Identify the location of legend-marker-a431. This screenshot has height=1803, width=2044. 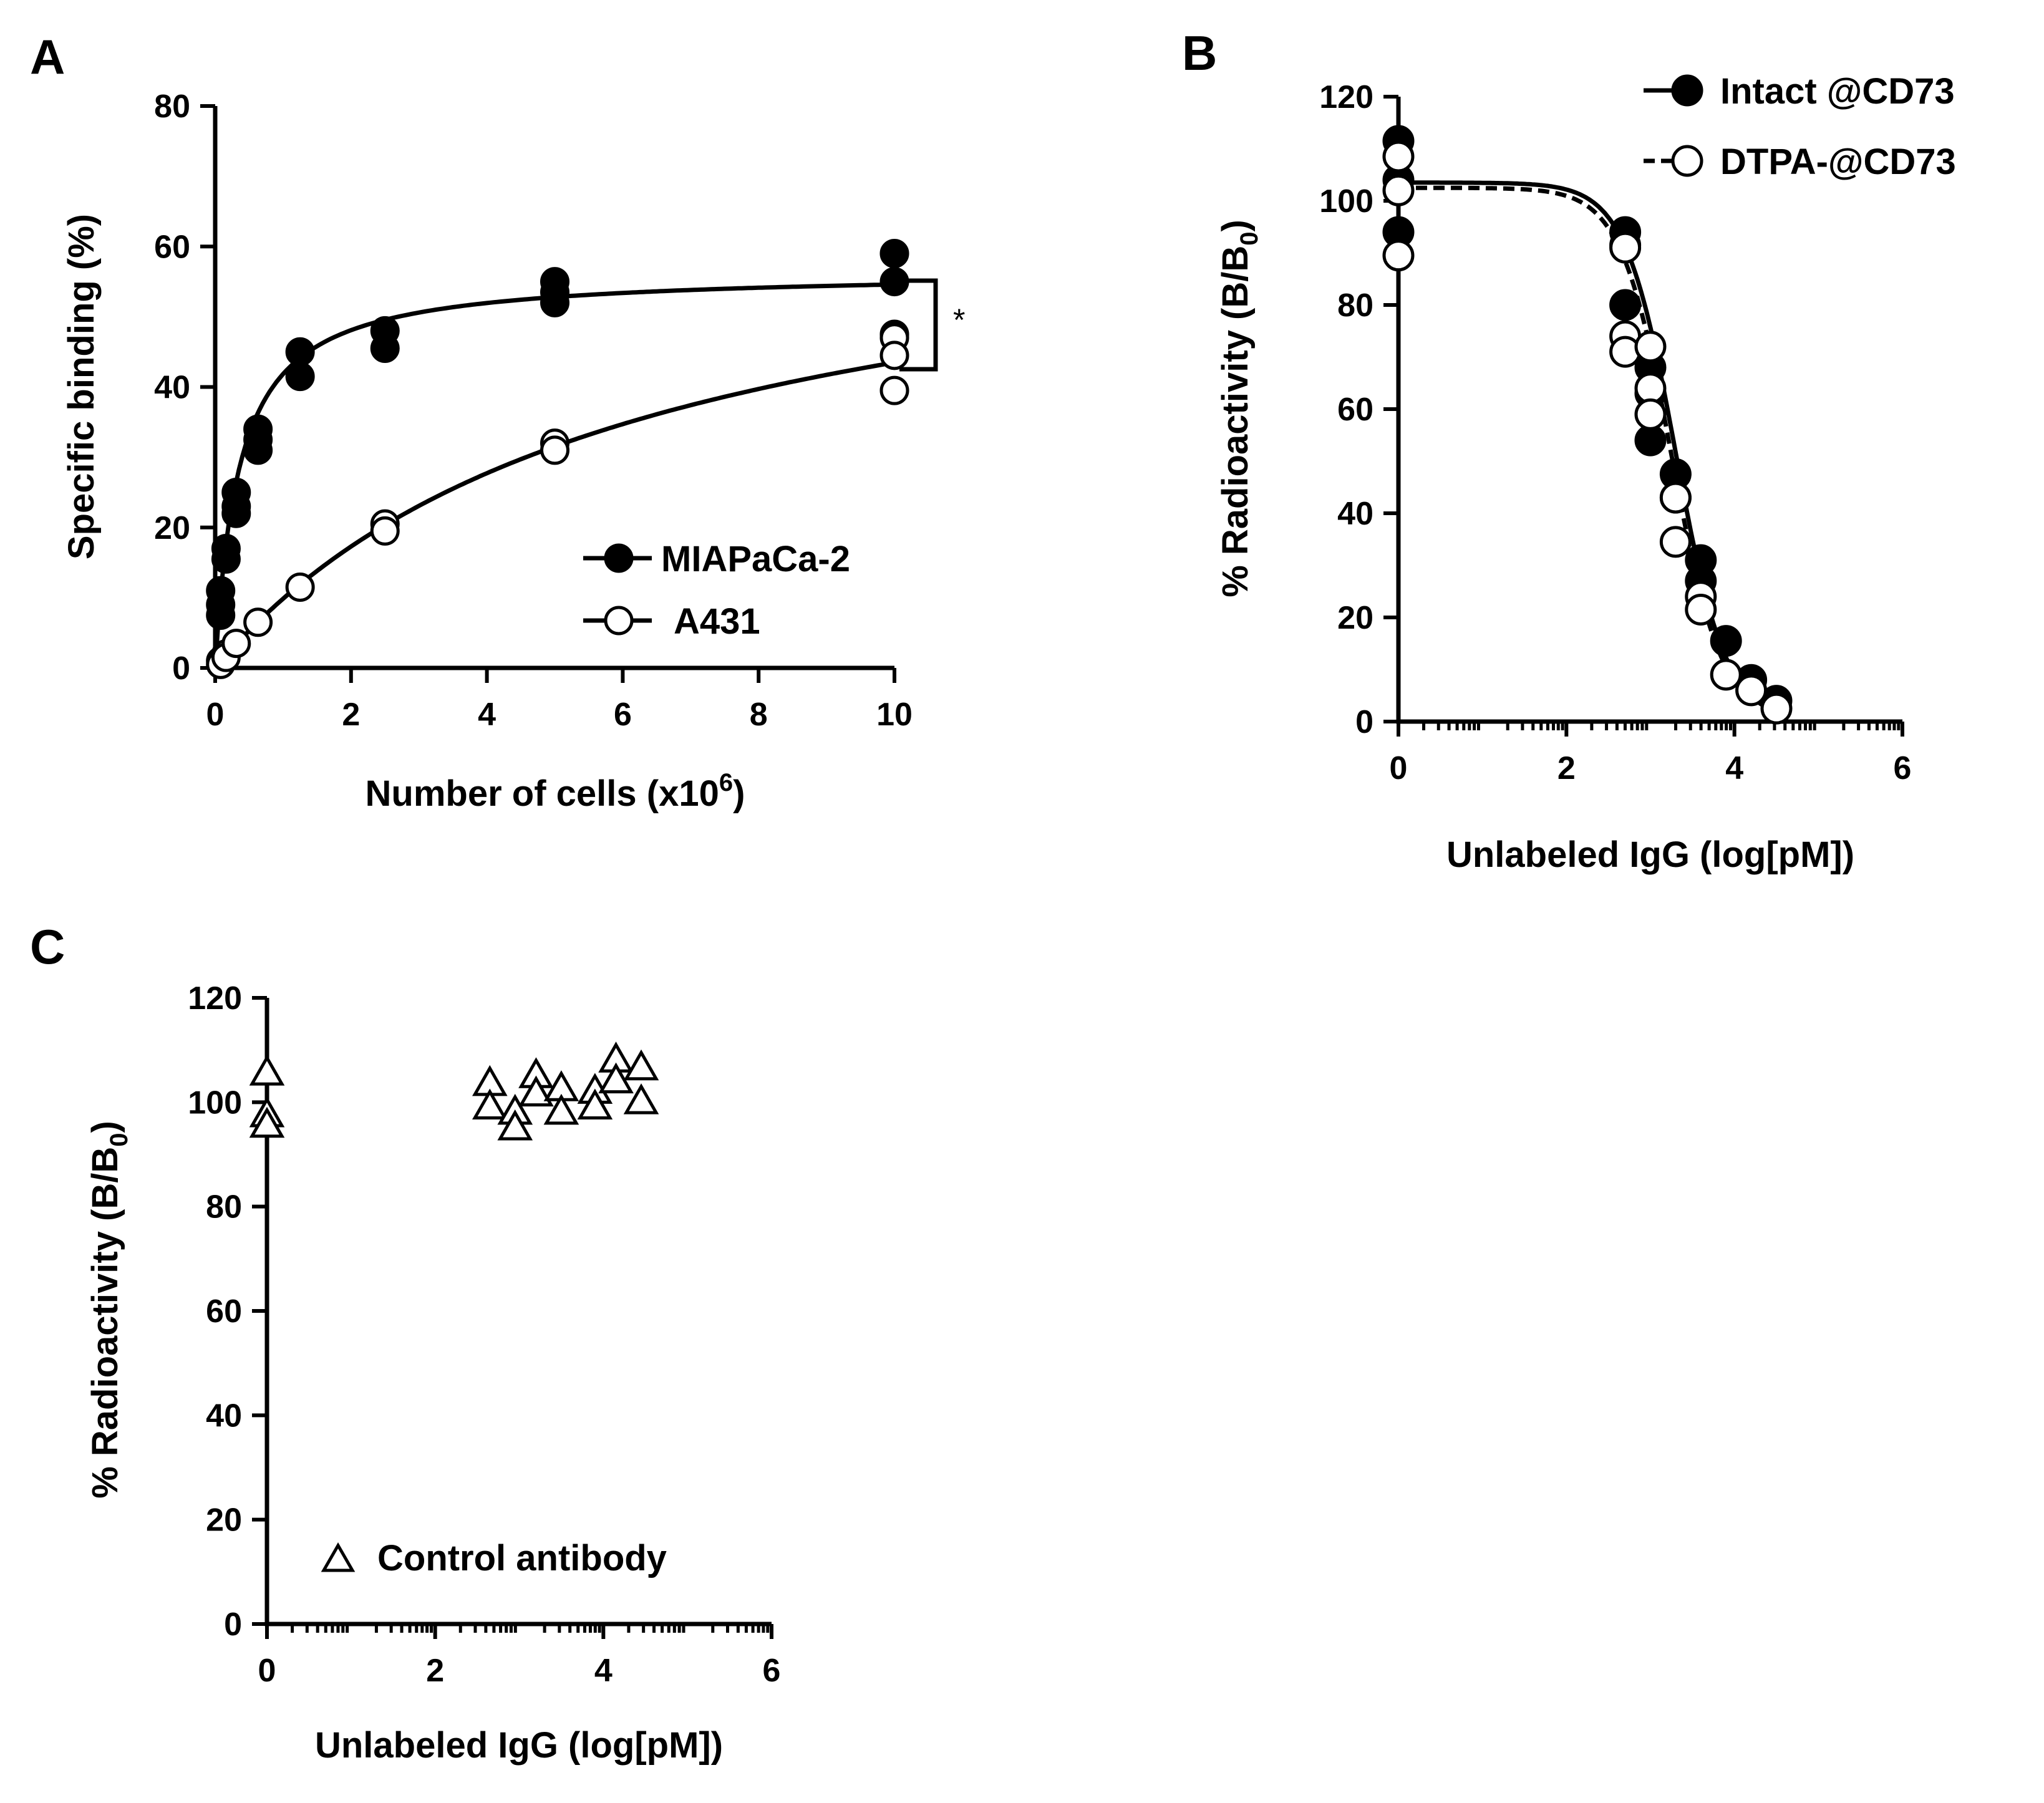
(619, 621).